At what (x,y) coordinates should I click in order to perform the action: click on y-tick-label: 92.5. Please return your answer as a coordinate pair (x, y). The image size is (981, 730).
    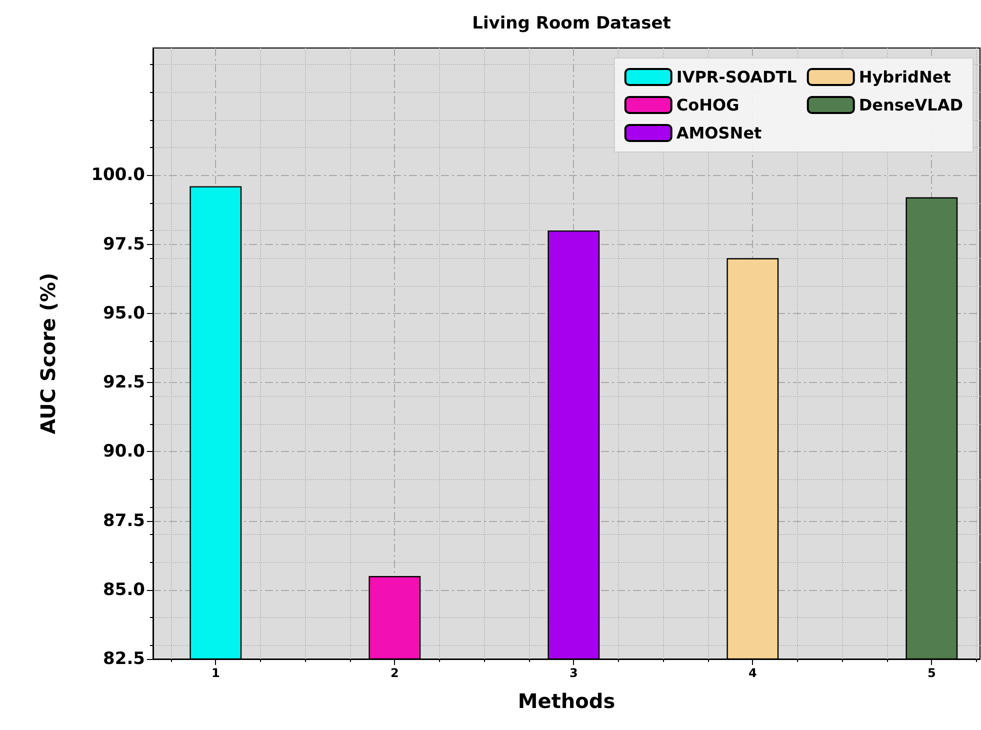
    Looking at the image, I should click on (124, 382).